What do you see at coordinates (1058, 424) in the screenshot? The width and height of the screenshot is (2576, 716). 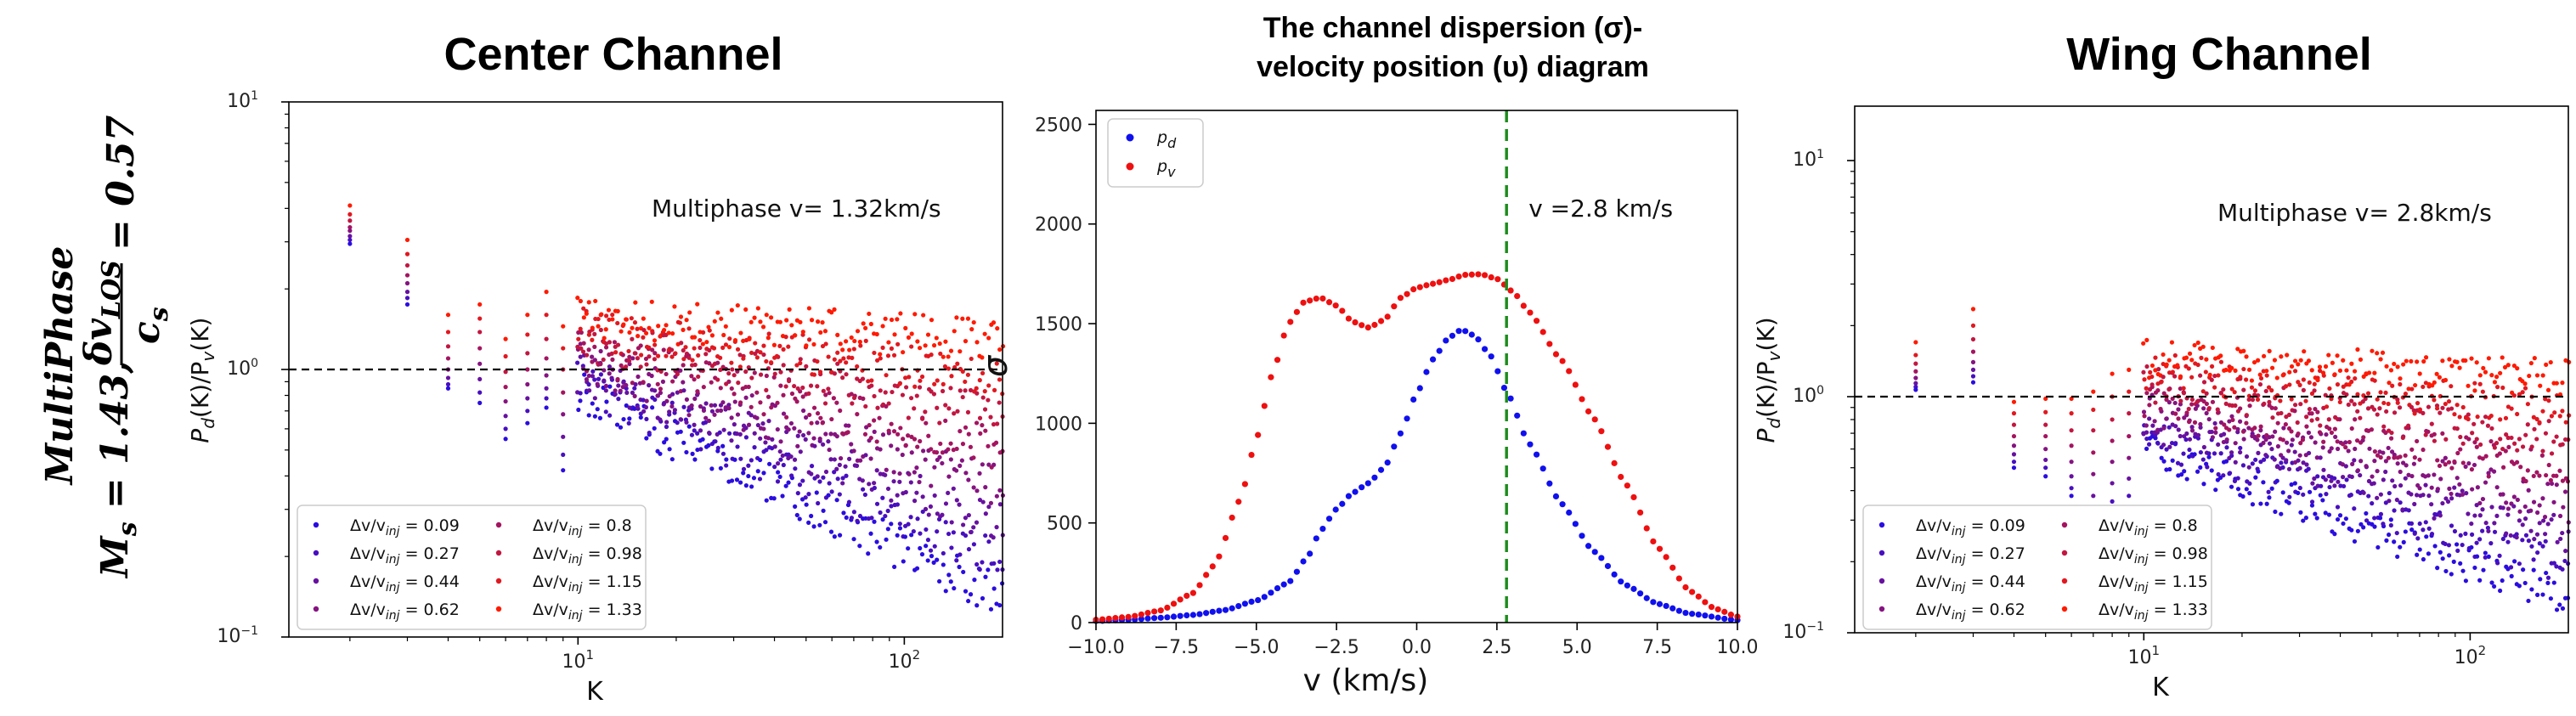 I see `dispersion-ytick-label: 1000` at bounding box center [1058, 424].